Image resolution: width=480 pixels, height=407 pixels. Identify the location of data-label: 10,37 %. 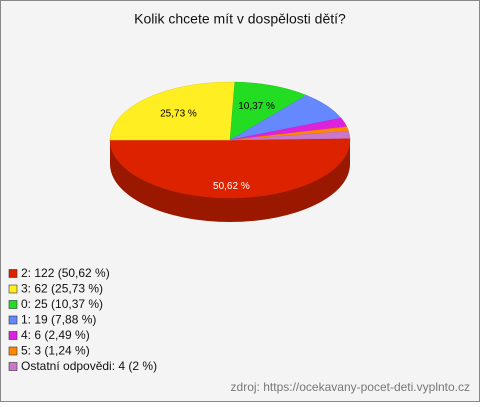
(256, 106).